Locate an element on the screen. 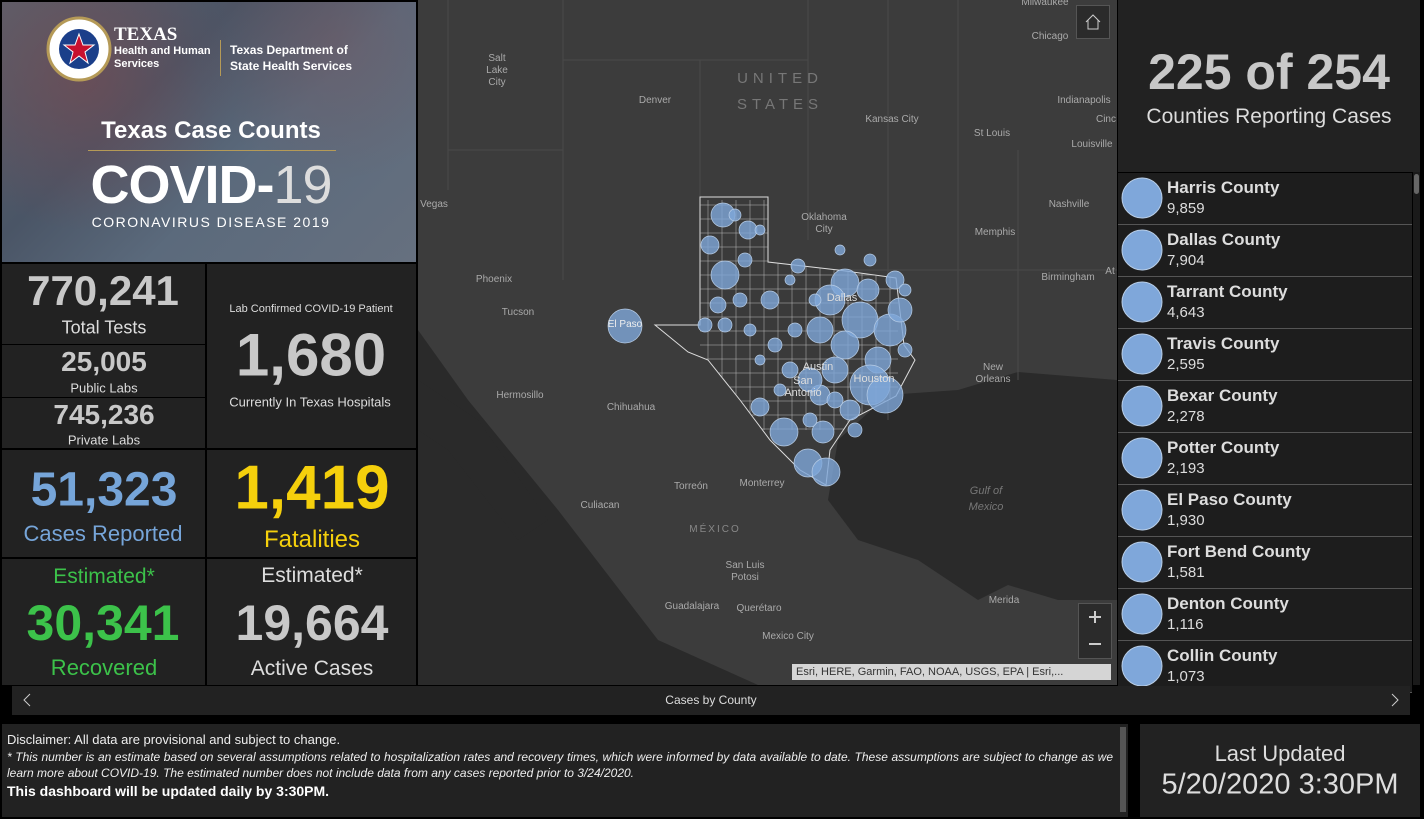 This screenshot has width=1424, height=819. county-row: Bexar County 2,278 is located at coordinates (1265, 407).